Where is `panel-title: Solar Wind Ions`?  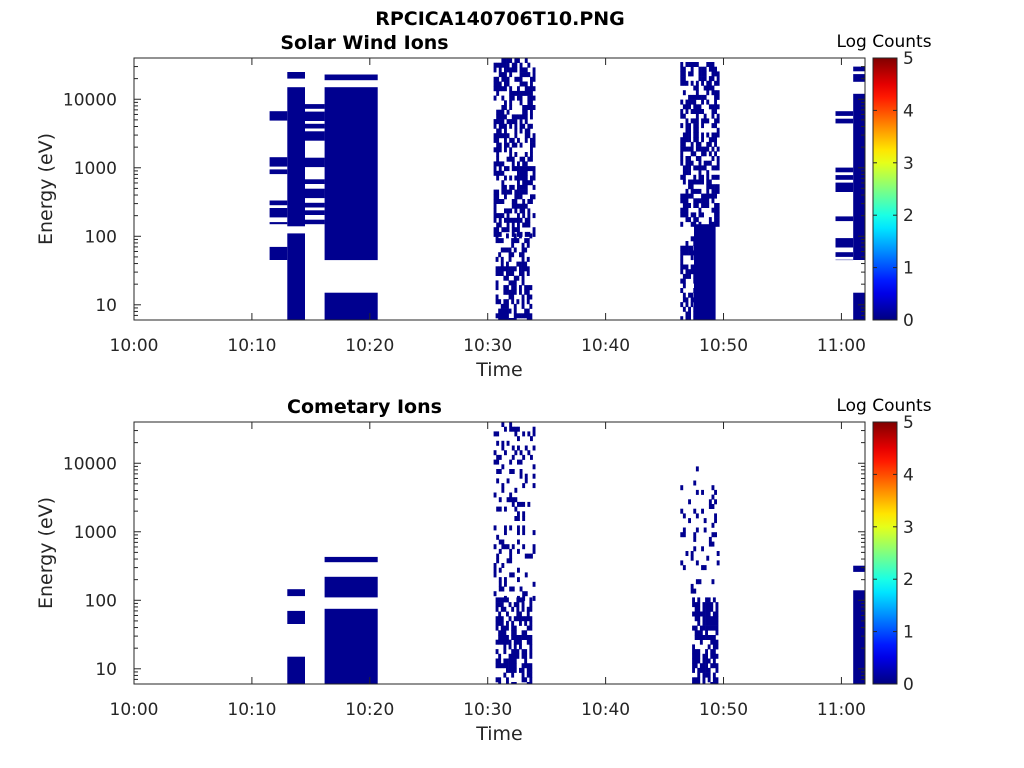
panel-title: Solar Wind Ions is located at coordinates (364, 43).